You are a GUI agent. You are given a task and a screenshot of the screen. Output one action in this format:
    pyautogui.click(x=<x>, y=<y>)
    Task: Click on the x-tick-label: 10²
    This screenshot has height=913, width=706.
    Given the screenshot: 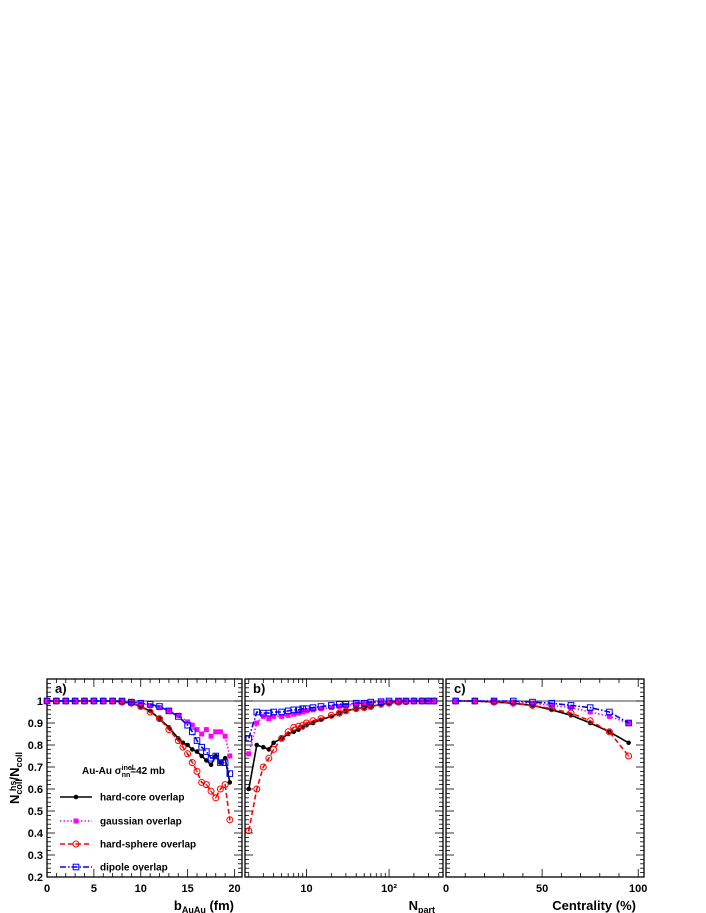 What is the action you would take?
    pyautogui.click(x=389, y=889)
    